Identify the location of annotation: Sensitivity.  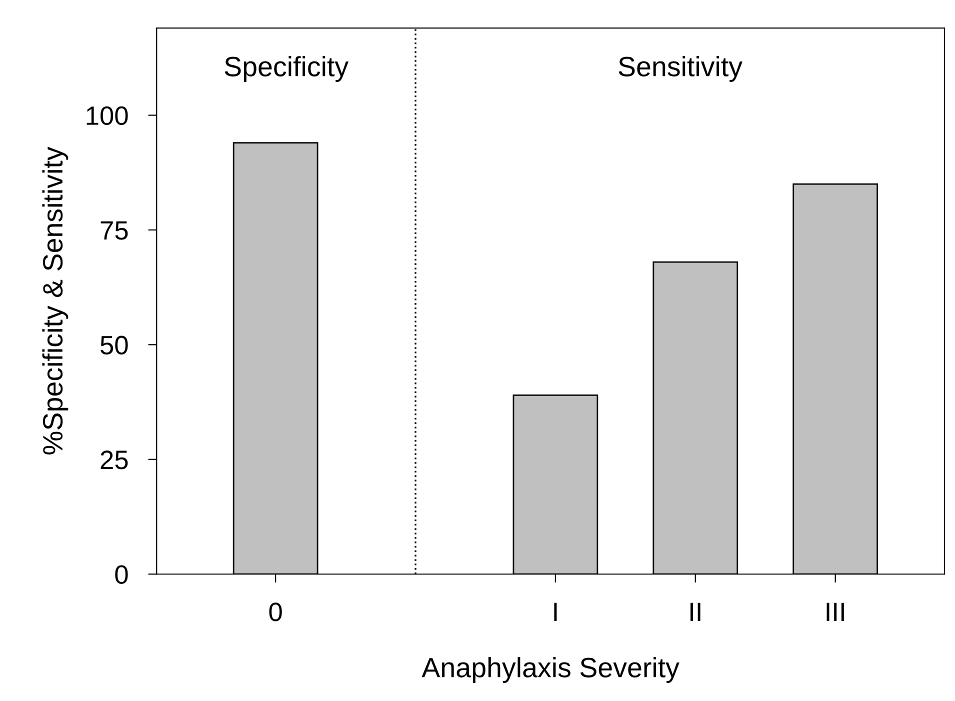
(680, 69).